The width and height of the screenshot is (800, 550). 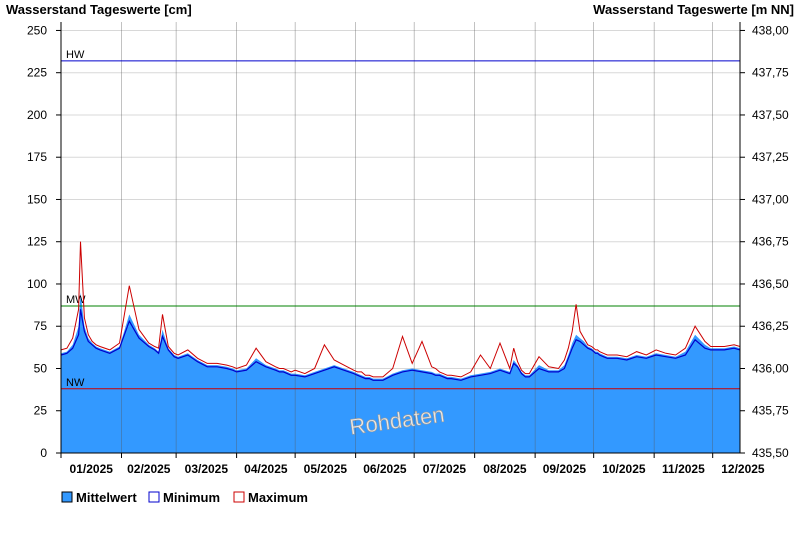 What do you see at coordinates (770, 73) in the screenshot?
I see `right-tick-label: 437,75` at bounding box center [770, 73].